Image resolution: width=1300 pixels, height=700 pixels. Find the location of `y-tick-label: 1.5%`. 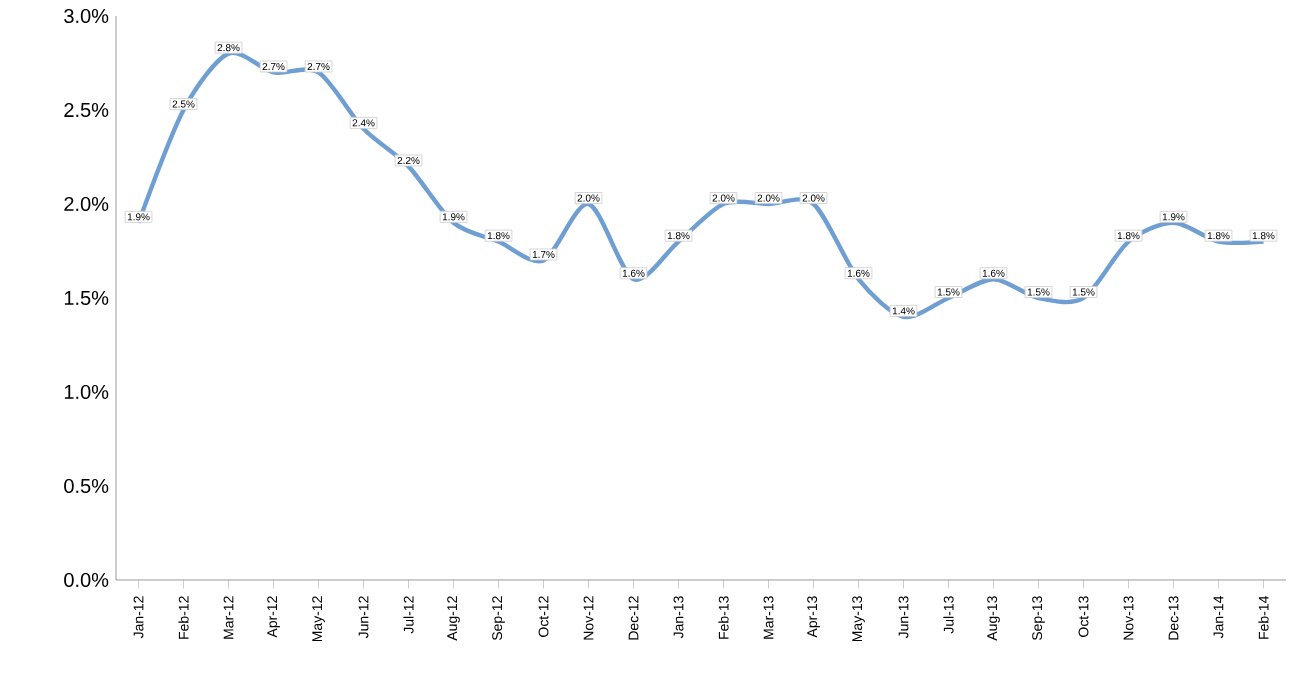

y-tick-label: 1.5% is located at coordinates (86, 298).